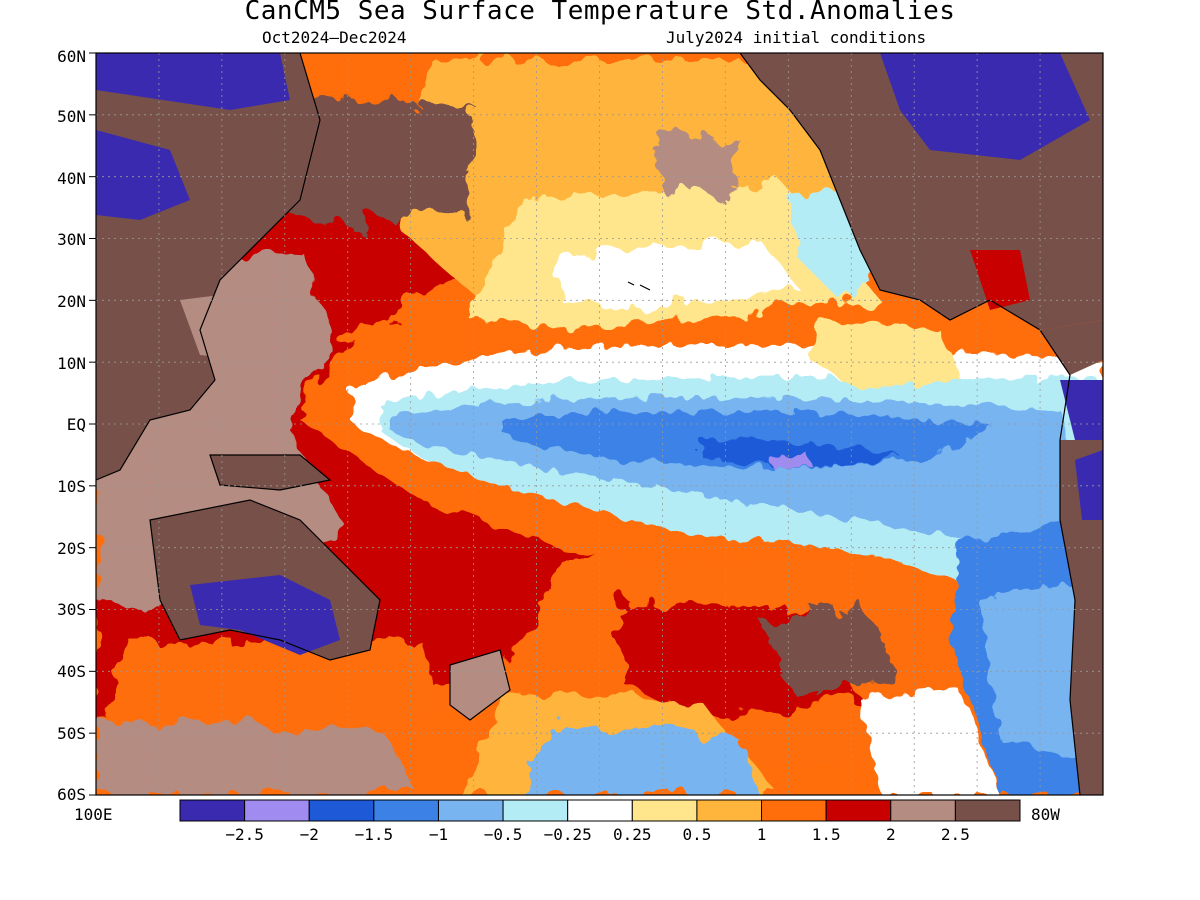 This screenshot has width=1200, height=900. What do you see at coordinates (374, 834) in the screenshot?
I see `legend-label: −1.5` at bounding box center [374, 834].